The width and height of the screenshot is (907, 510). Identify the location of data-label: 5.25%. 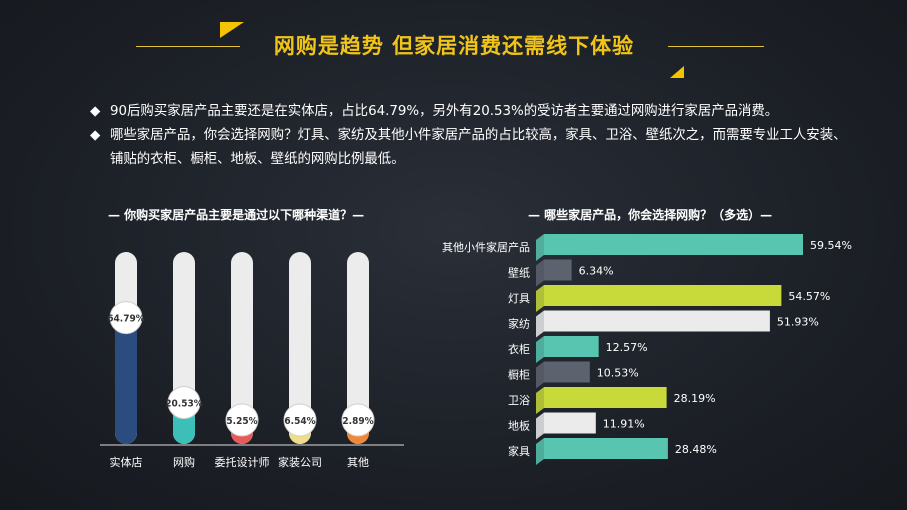
(241, 421).